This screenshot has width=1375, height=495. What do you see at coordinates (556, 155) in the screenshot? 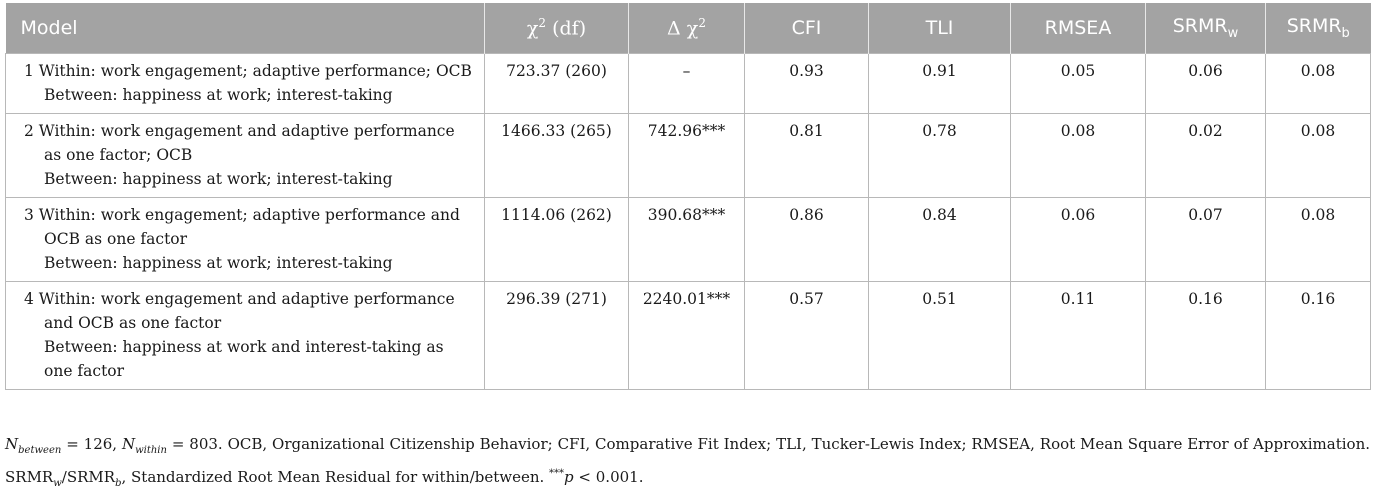
I see `chi-square-cell: 1466.33 (265)` at bounding box center [556, 155].